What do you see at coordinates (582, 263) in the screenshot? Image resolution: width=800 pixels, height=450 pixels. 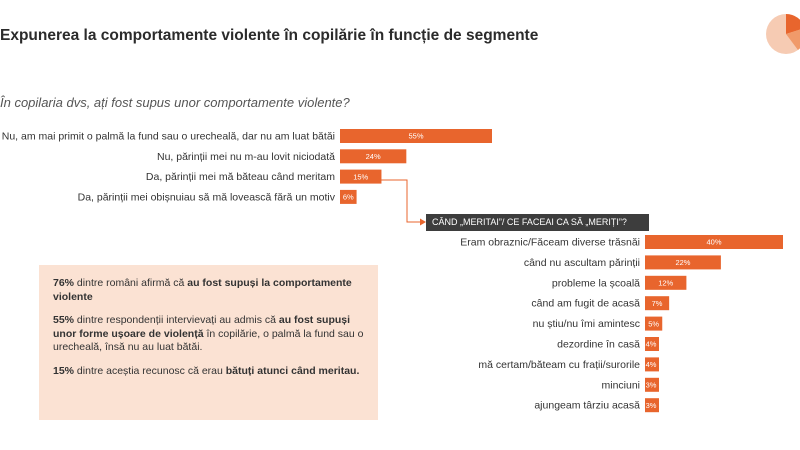 I see `category-label-1-1: când nu ascultam părinții` at bounding box center [582, 263].